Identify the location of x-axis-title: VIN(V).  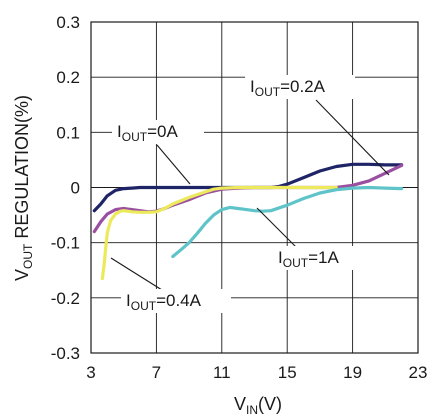
(258, 405).